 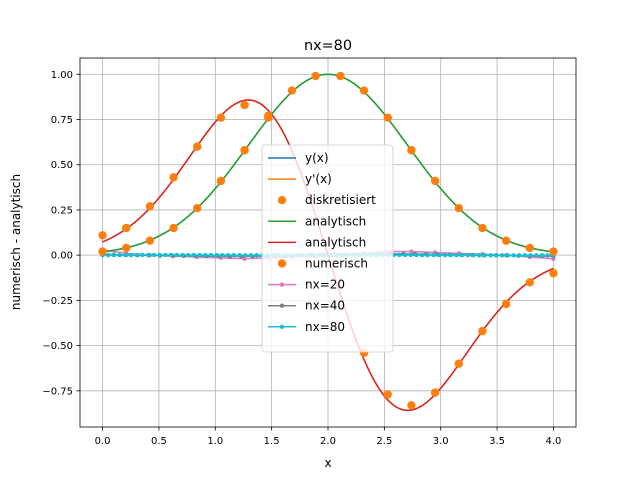 I want to click on x-tick-label: 0.0, so click(x=103, y=441).